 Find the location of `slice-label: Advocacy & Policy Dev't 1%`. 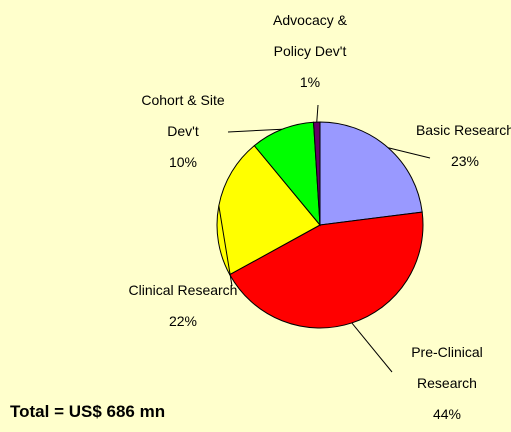

slice-label: Advocacy & Policy Dev't 1% is located at coordinates (310, 51).